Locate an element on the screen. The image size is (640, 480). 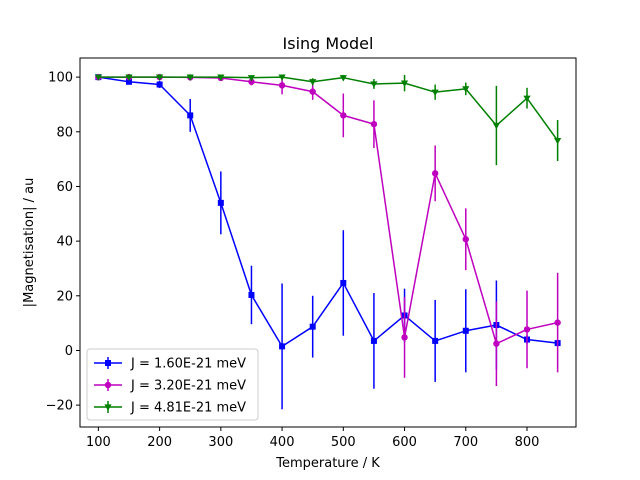
legend-box is located at coordinates (172, 384).